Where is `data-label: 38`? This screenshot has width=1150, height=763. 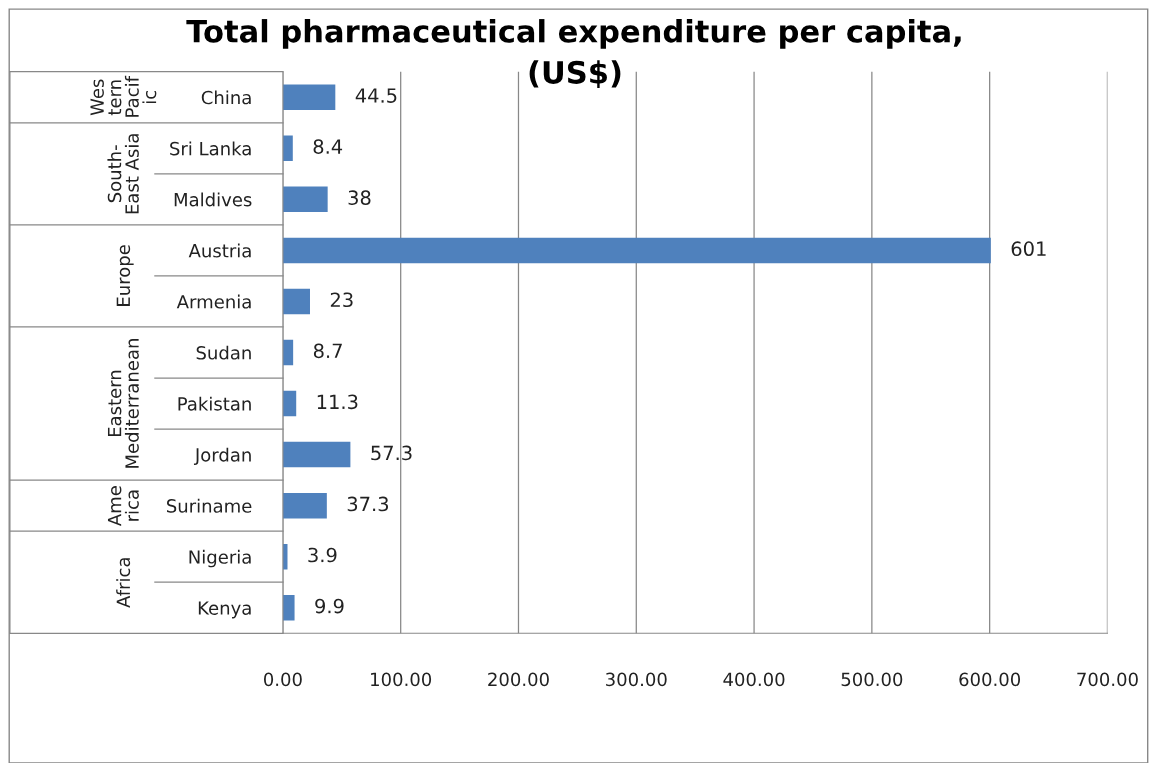
data-label: 38 is located at coordinates (359, 197).